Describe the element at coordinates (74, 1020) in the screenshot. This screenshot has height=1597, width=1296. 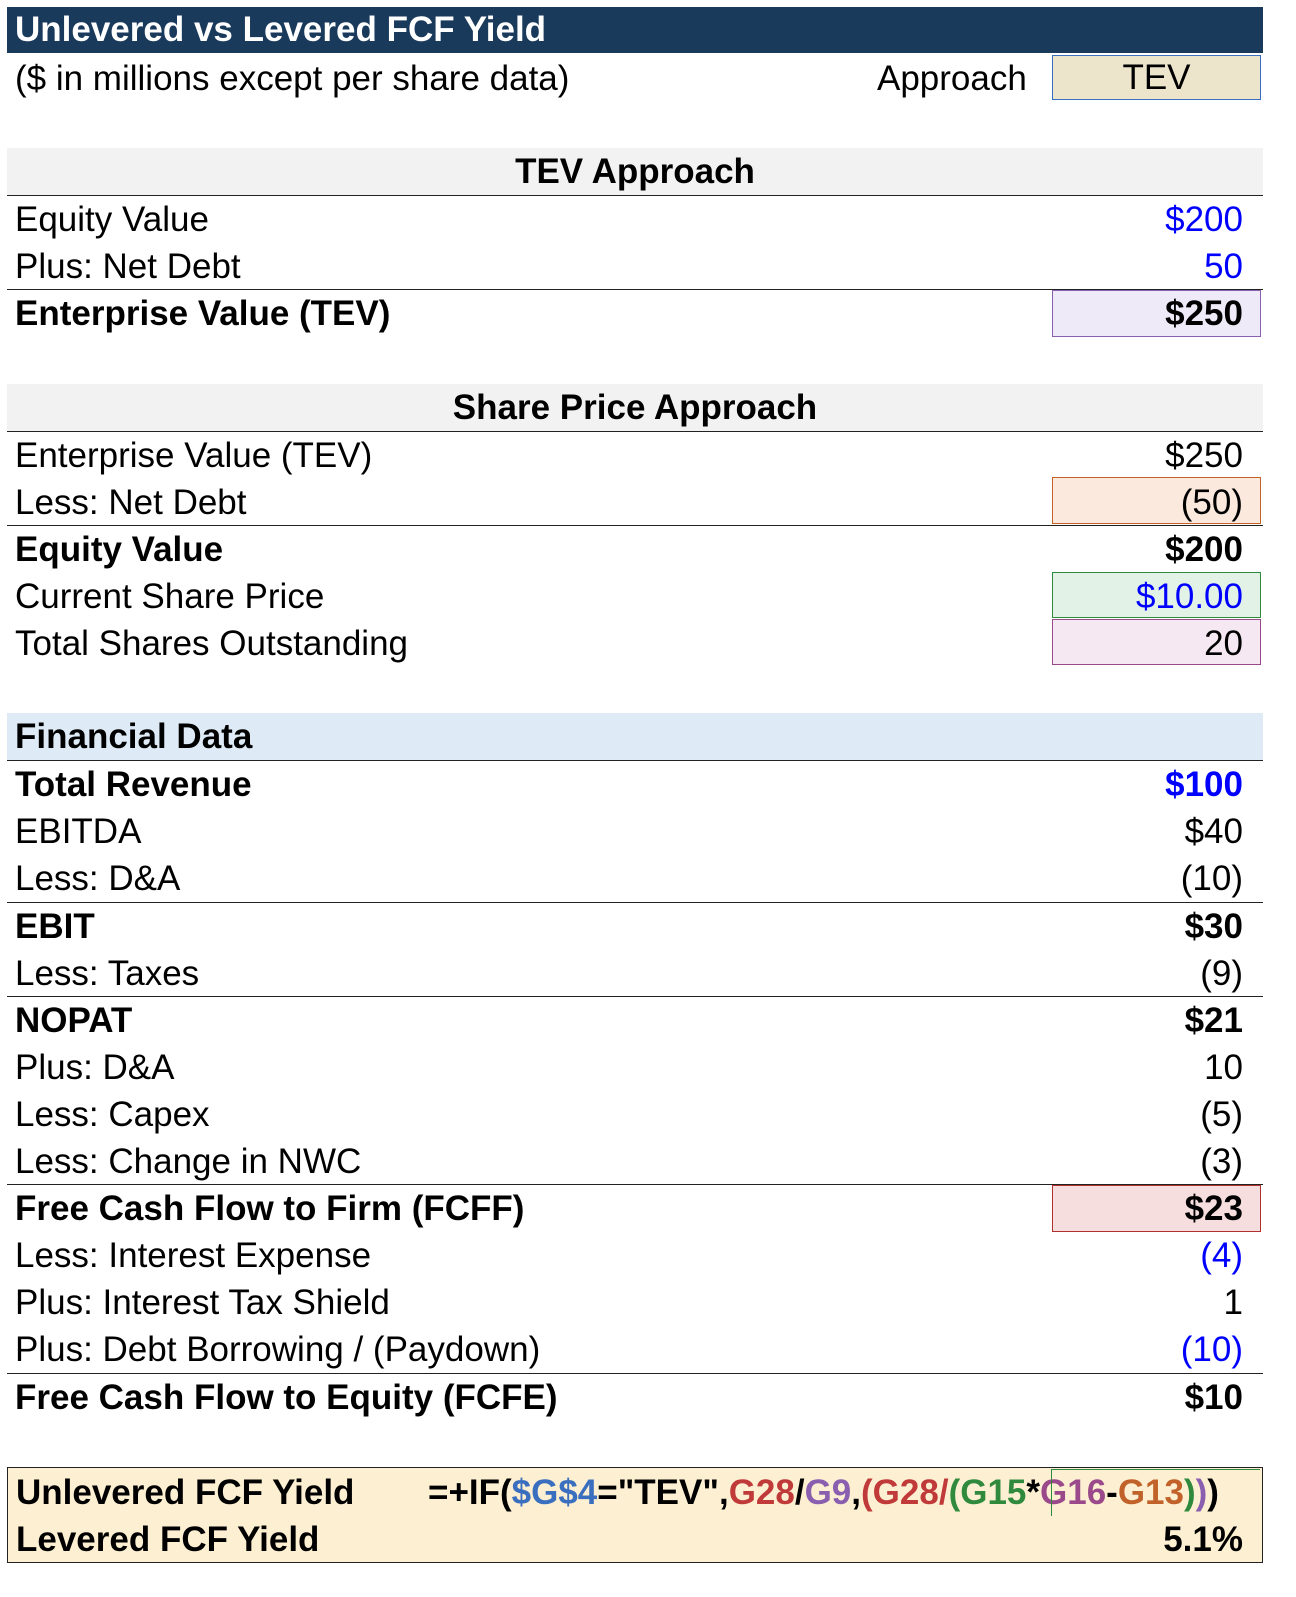
I see `row-label: NOPAT` at that location.